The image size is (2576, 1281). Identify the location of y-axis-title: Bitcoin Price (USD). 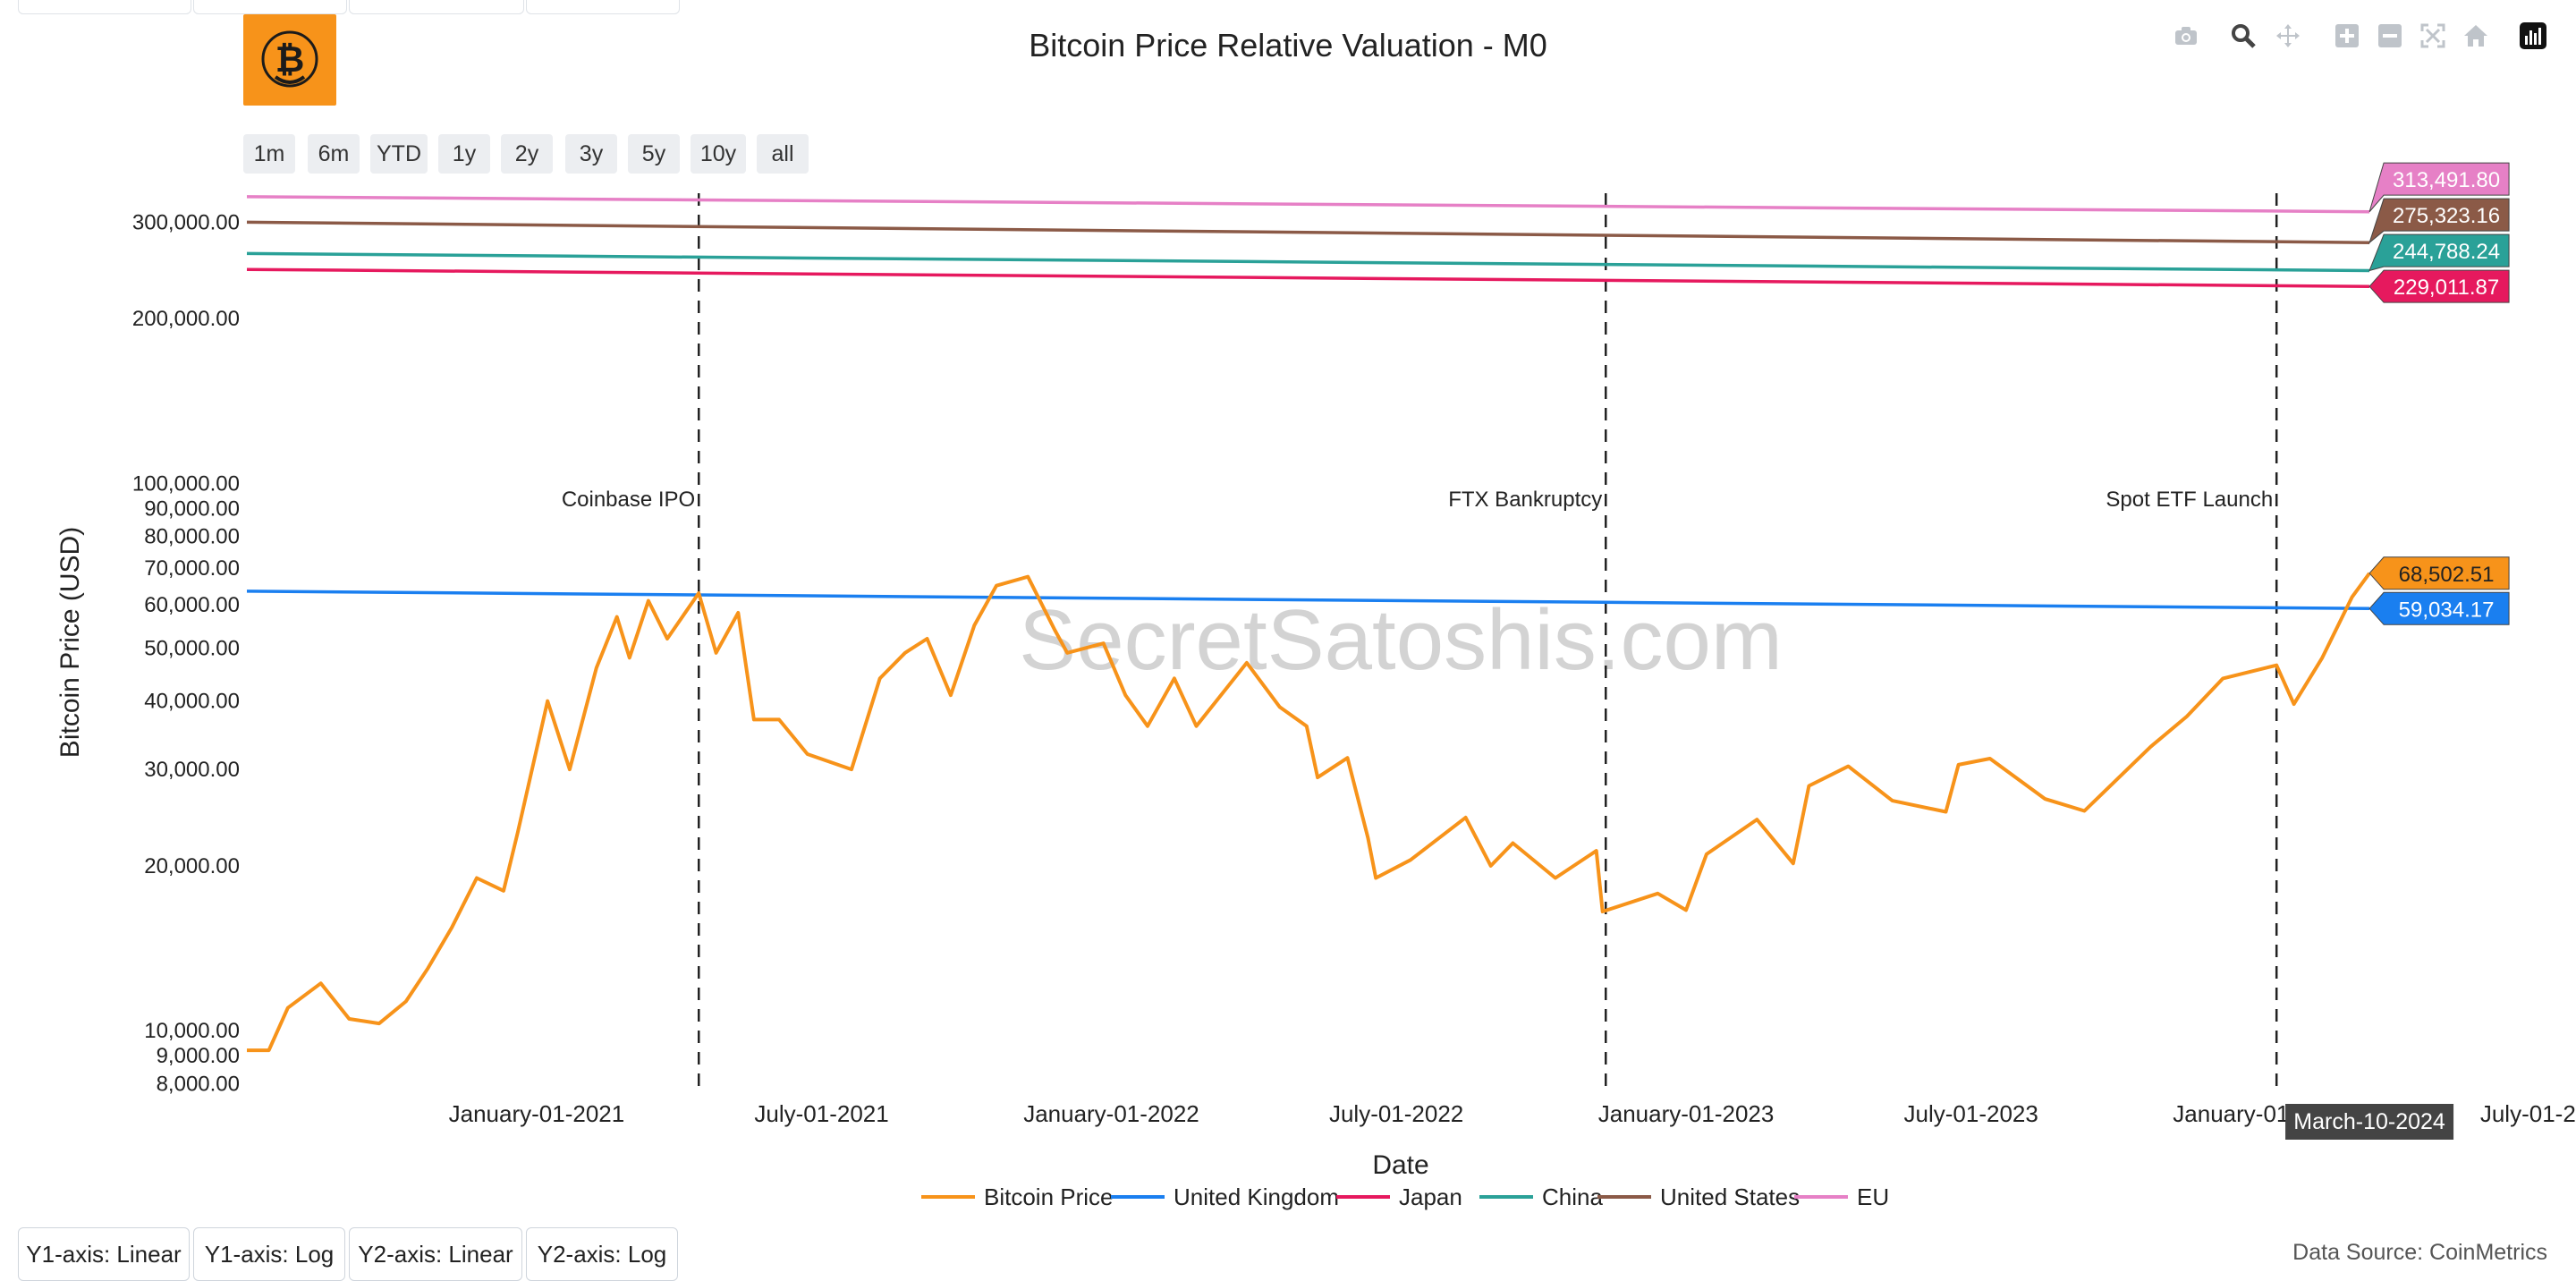
(70, 642).